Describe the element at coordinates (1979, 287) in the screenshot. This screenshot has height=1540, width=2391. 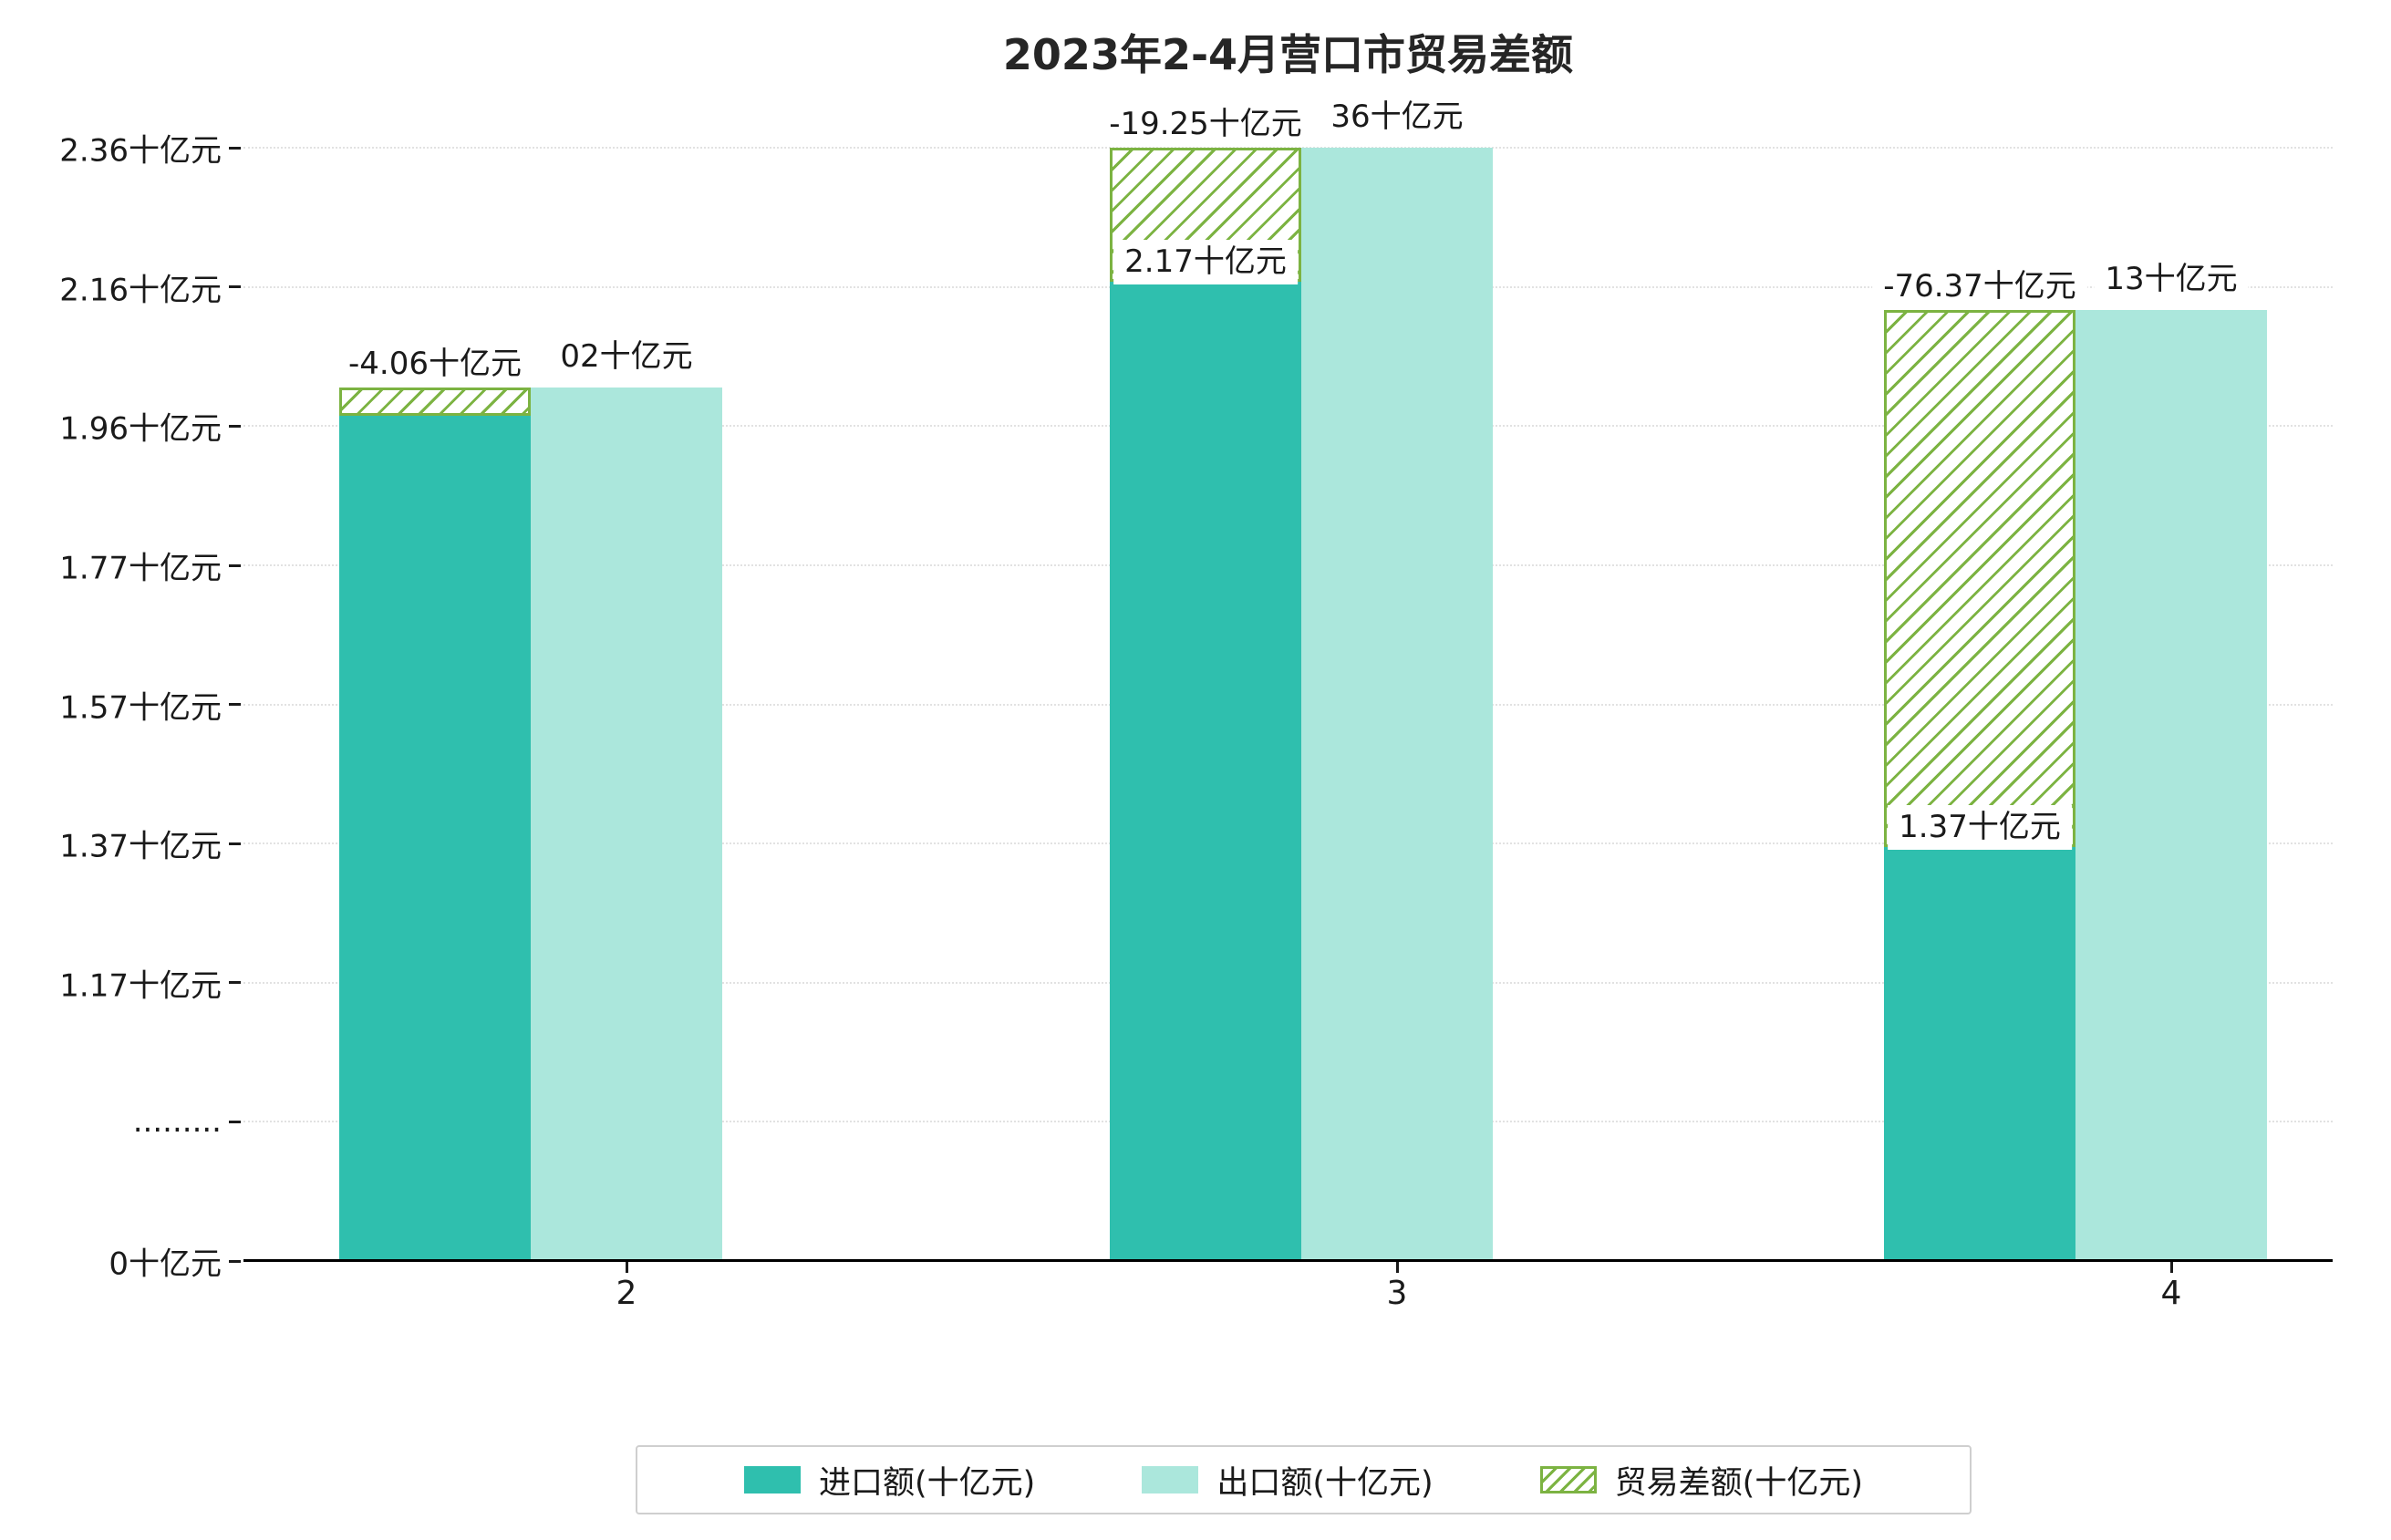
I see `trade-balance-value-label: -76.37十亿元` at that location.